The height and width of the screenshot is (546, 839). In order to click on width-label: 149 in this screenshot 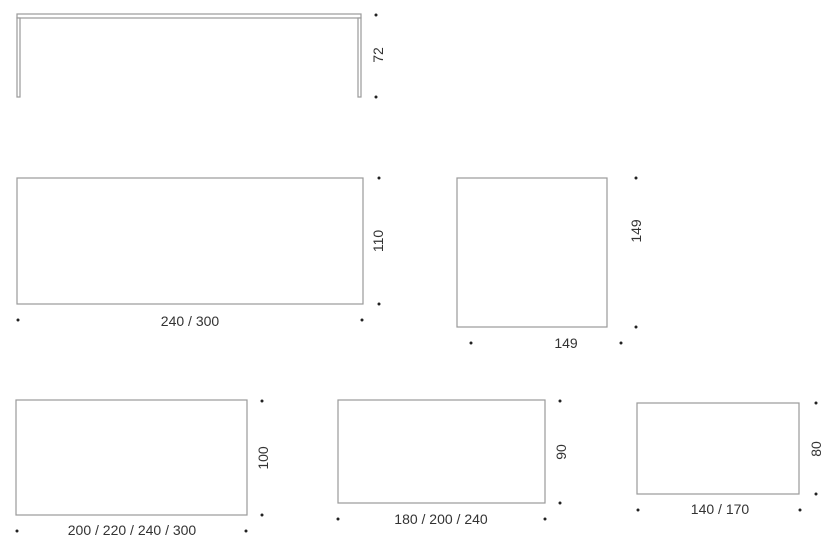, I will do `click(566, 343)`.